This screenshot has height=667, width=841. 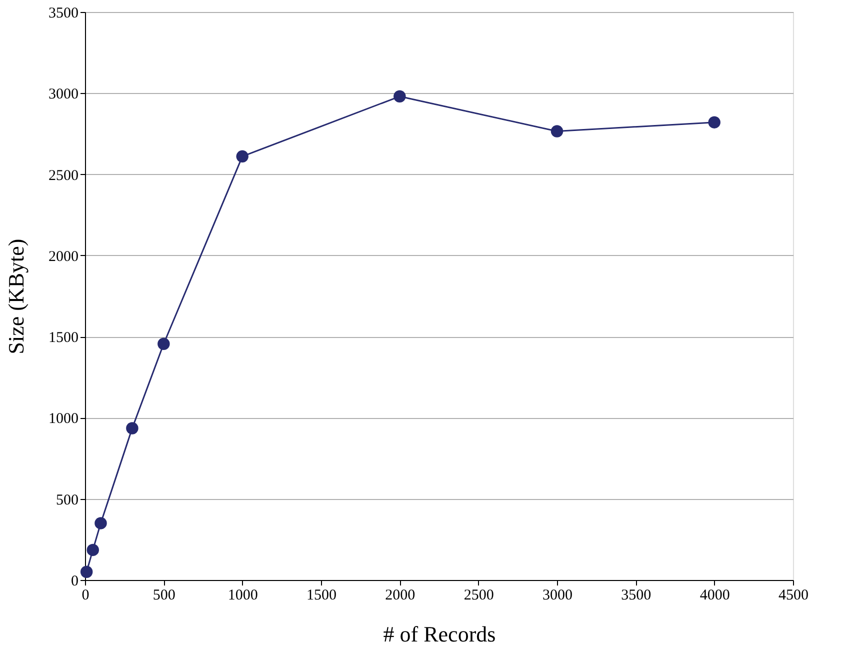 I want to click on y-tick-label: 1000, so click(x=63, y=419).